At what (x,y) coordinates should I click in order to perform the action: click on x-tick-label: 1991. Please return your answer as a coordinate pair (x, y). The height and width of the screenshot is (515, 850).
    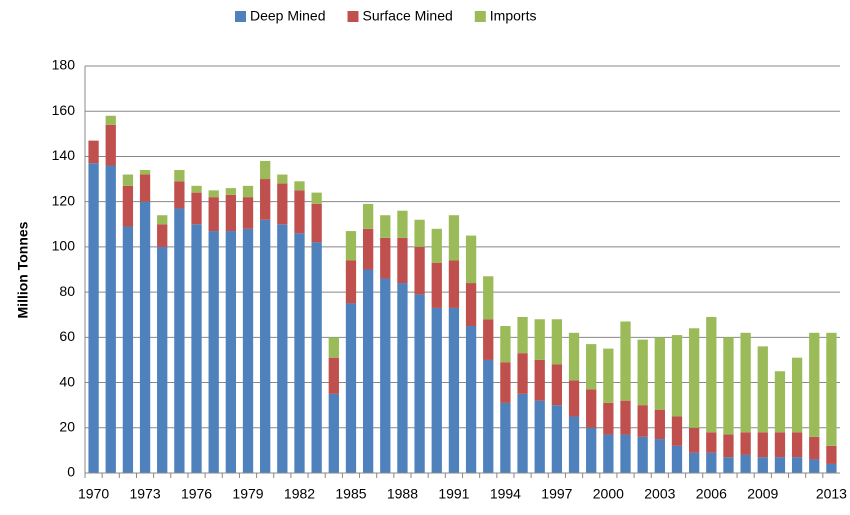
    Looking at the image, I should click on (453, 494).